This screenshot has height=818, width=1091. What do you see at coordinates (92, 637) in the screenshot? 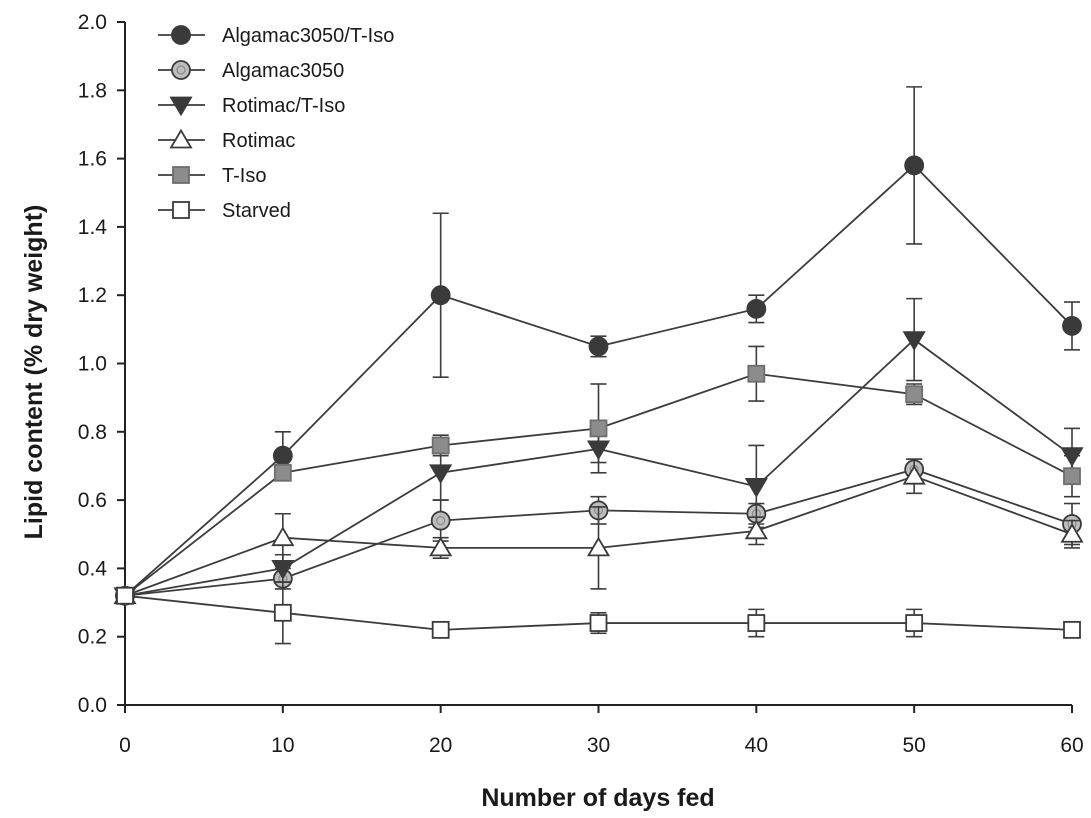
I see `y-tick-label: 0.2` at bounding box center [92, 637].